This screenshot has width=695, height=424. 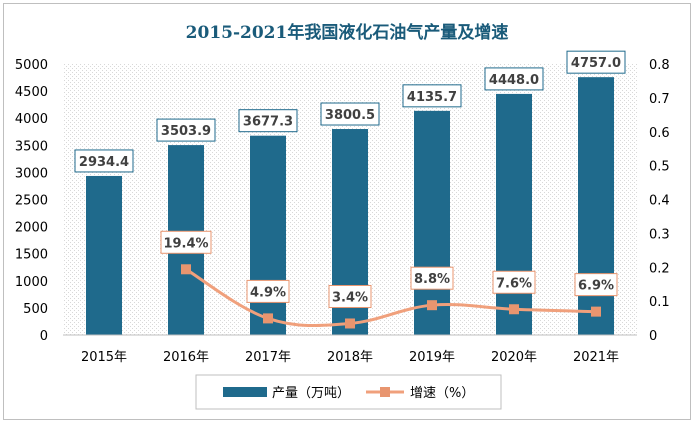 I want to click on y-left-tick-4: 2000, so click(x=31, y=228).